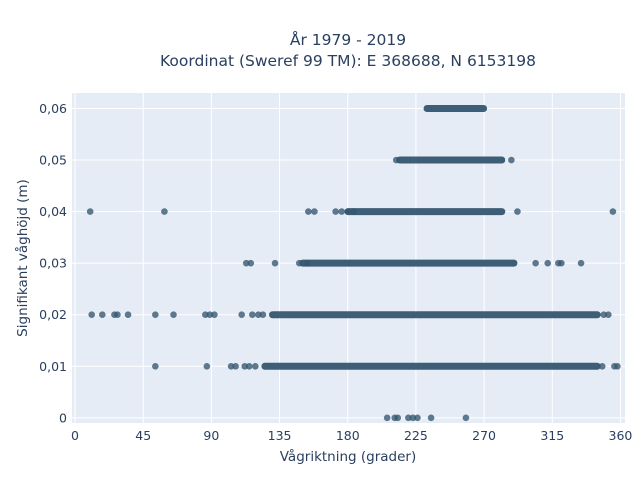 The image size is (640, 480). What do you see at coordinates (53, 160) in the screenshot?
I see `y-tick-label: 0,05` at bounding box center [53, 160].